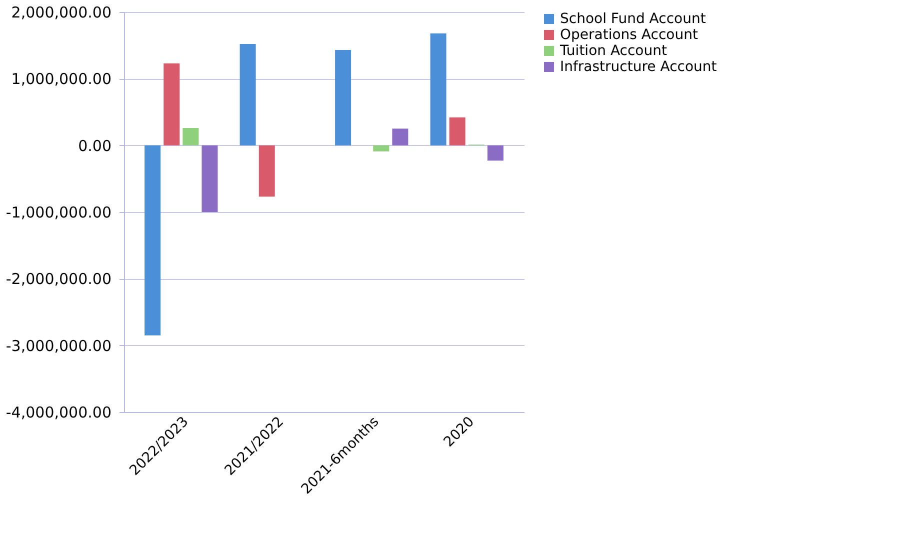 Image resolution: width=914 pixels, height=545 pixels. Describe the element at coordinates (61, 79) in the screenshot. I see `y-tick-label: 1,000,000.00` at that location.